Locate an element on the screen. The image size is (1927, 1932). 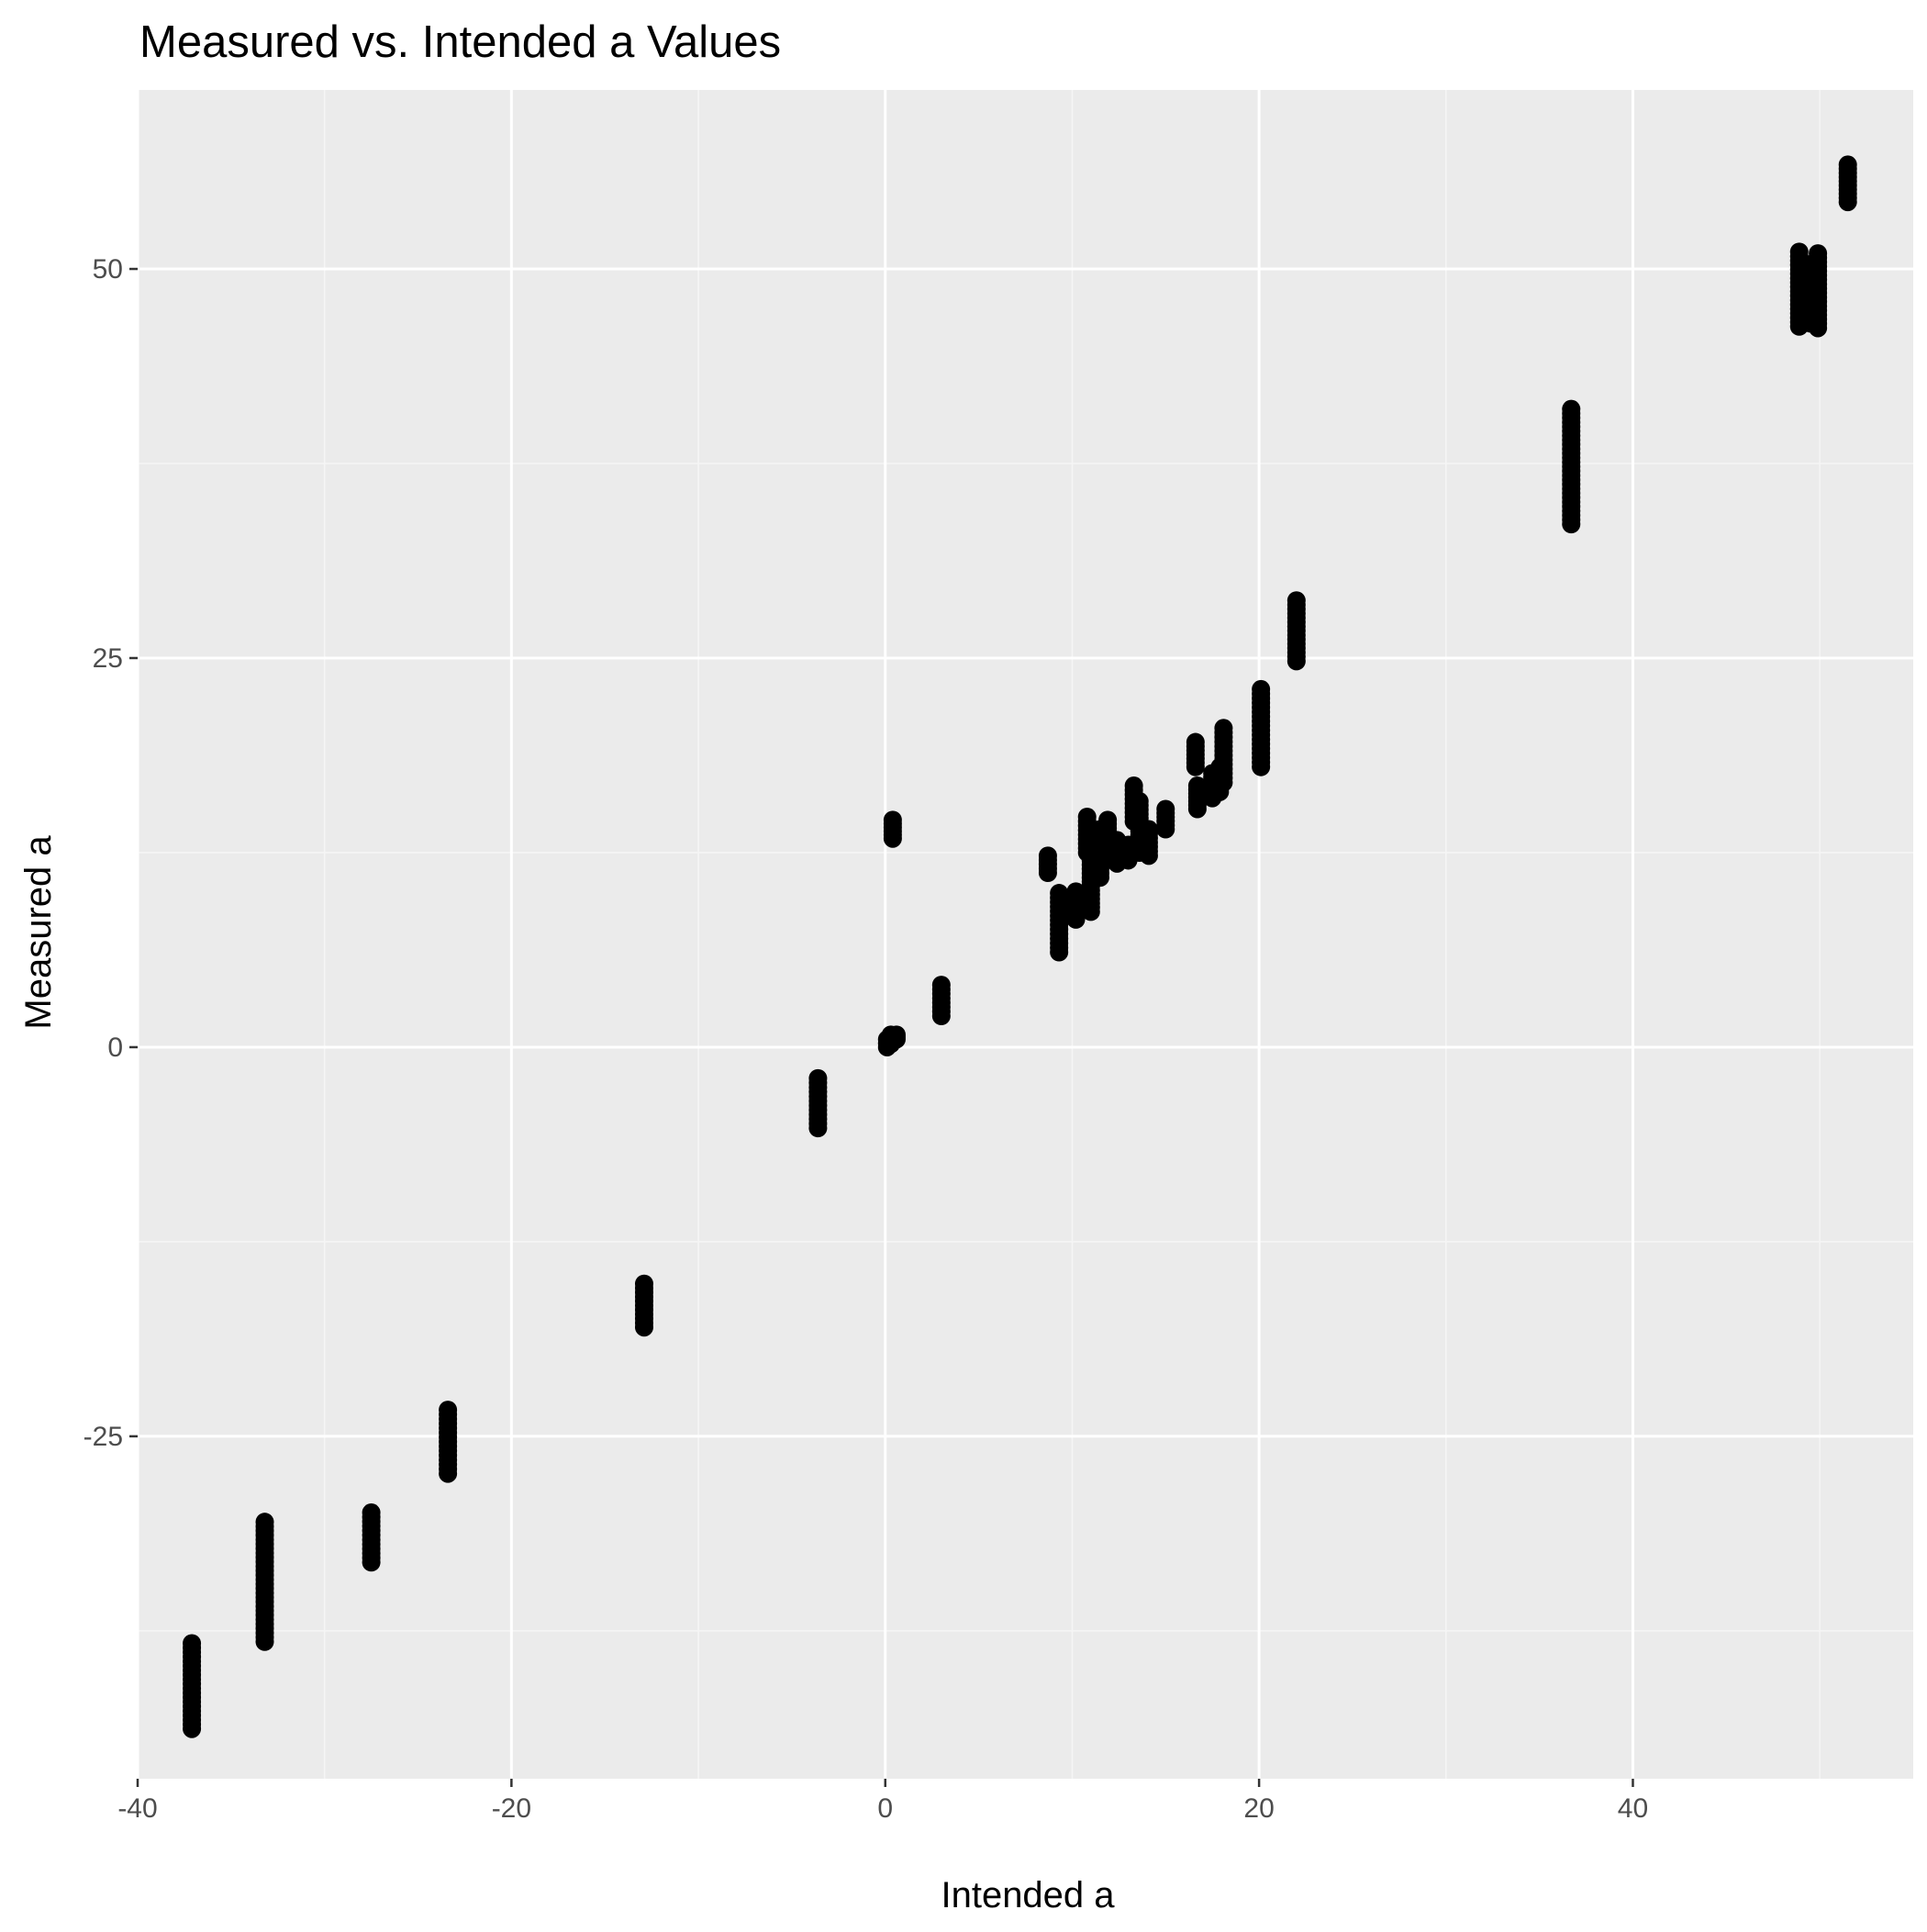
chart-title: Measured vs. Intended a Values is located at coordinates (460, 42).